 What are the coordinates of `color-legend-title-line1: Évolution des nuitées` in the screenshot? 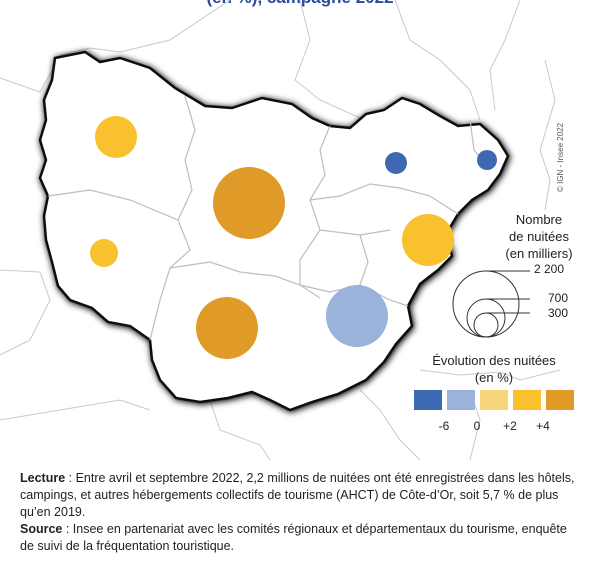 It's located at (494, 360).